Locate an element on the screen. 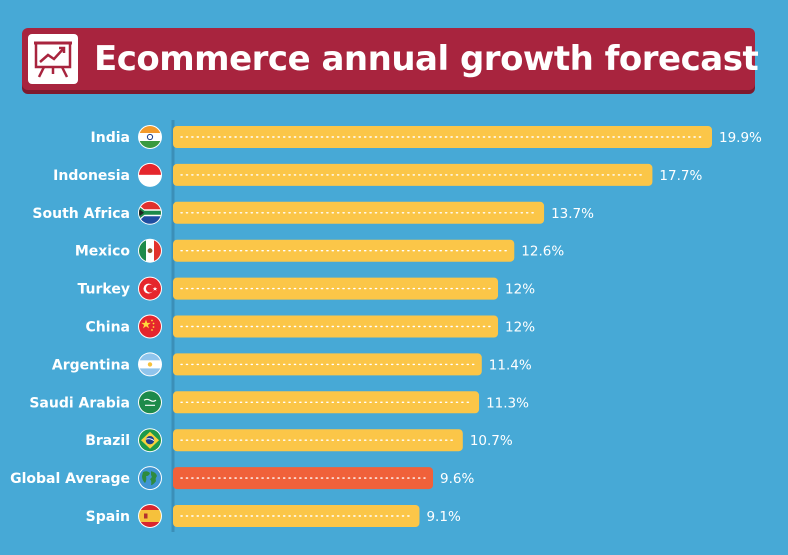 This screenshot has height=555, width=788. title-banner: Ecommerce annual growth forecast is located at coordinates (390, 59).